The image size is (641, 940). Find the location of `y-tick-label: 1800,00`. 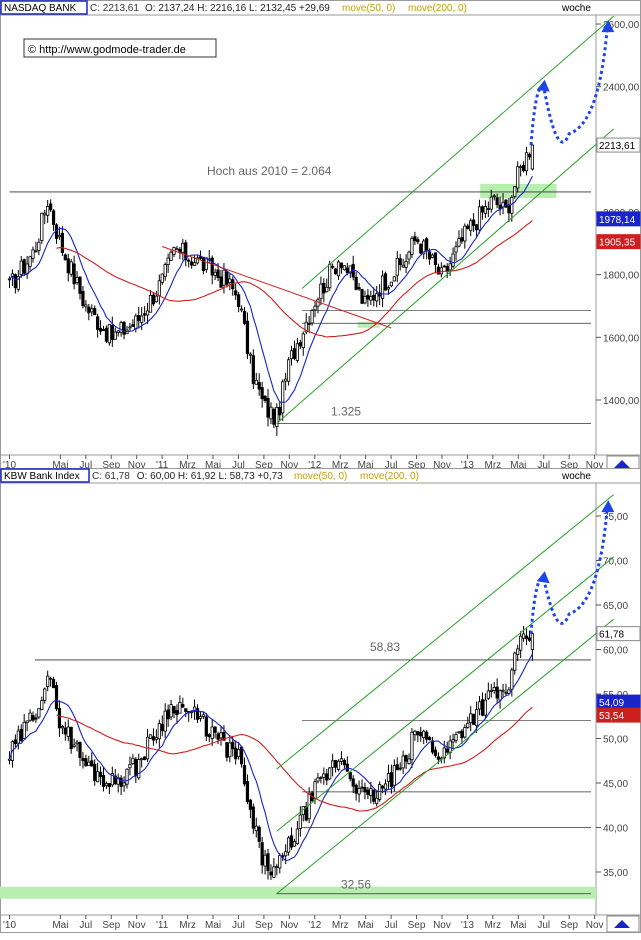

y-tick-label: 1800,00 is located at coordinates (621, 276).